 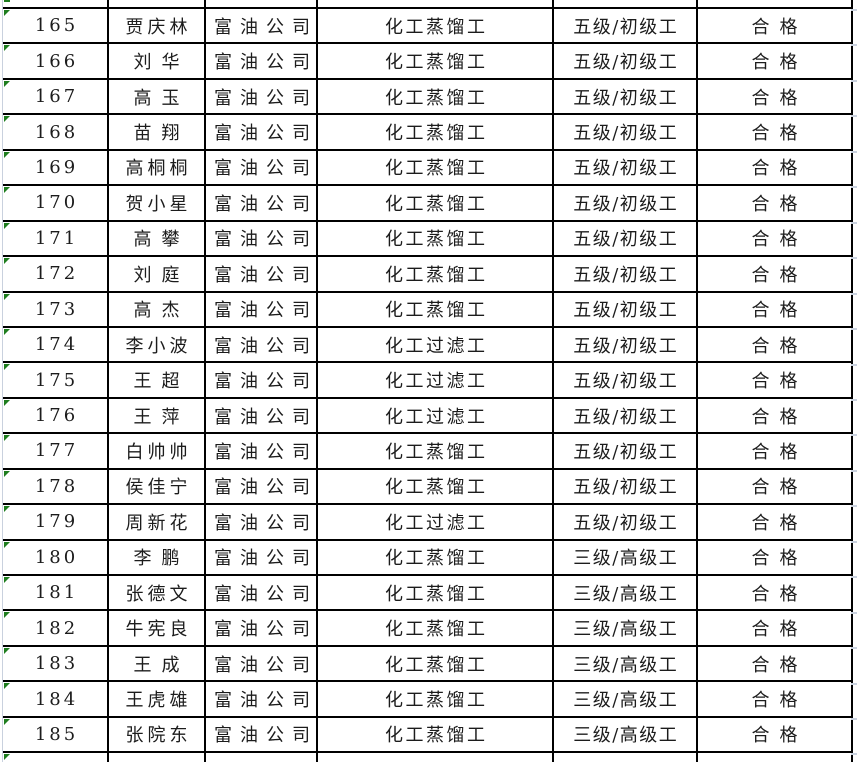 I want to click on cell-name: 牛宪良, so click(x=156, y=628).